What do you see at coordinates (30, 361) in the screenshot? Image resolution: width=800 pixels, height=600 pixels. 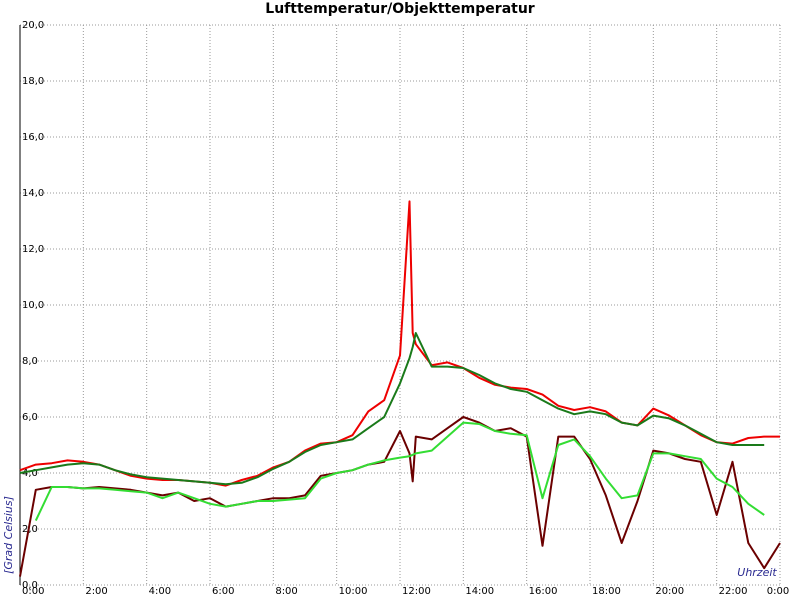 I see `y-tick-label: 8,0` at bounding box center [30, 361].